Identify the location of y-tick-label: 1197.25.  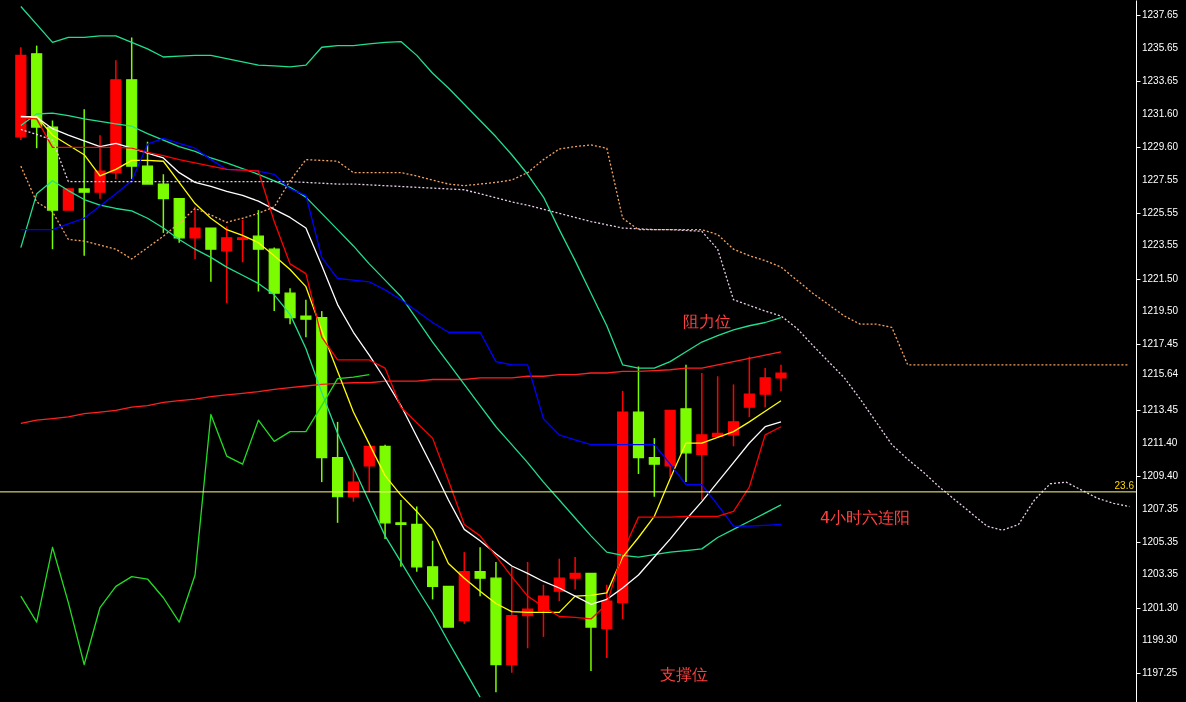
(1160, 673).